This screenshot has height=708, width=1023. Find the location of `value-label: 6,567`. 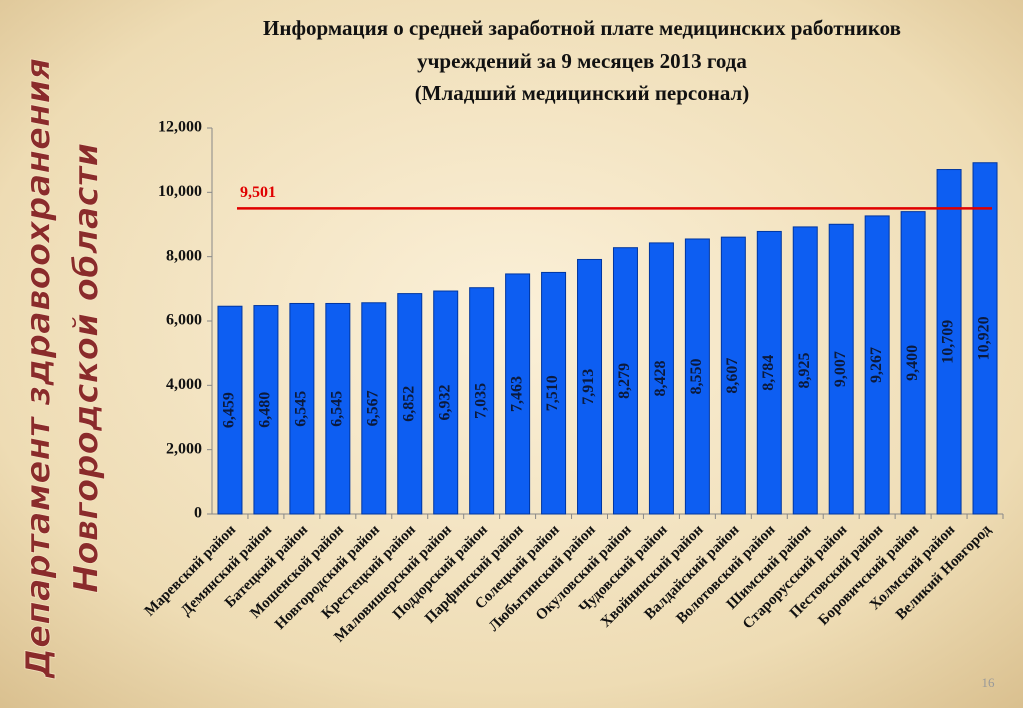

value-label: 6,567 is located at coordinates (372, 408).